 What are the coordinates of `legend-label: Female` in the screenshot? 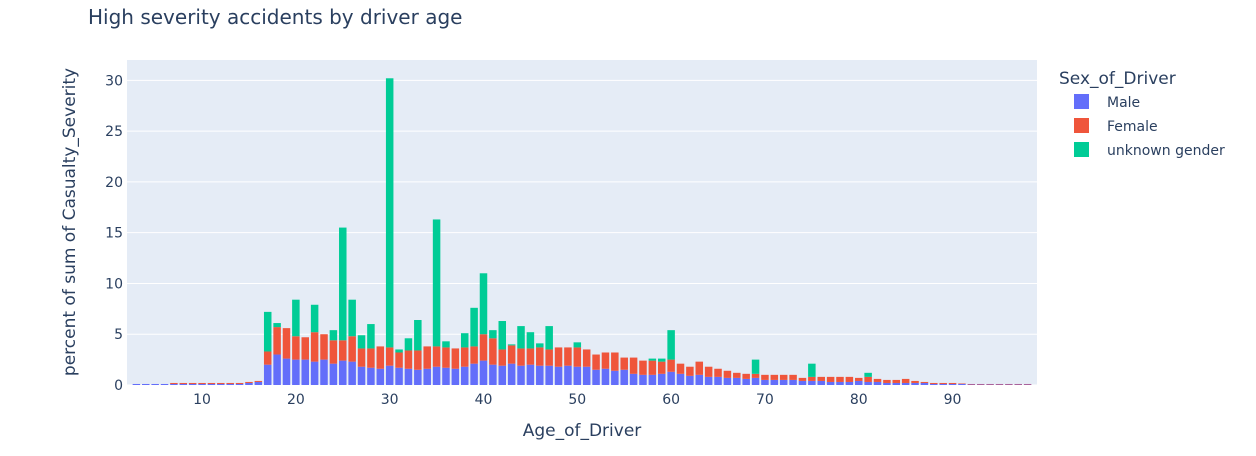 It's located at (1132, 127).